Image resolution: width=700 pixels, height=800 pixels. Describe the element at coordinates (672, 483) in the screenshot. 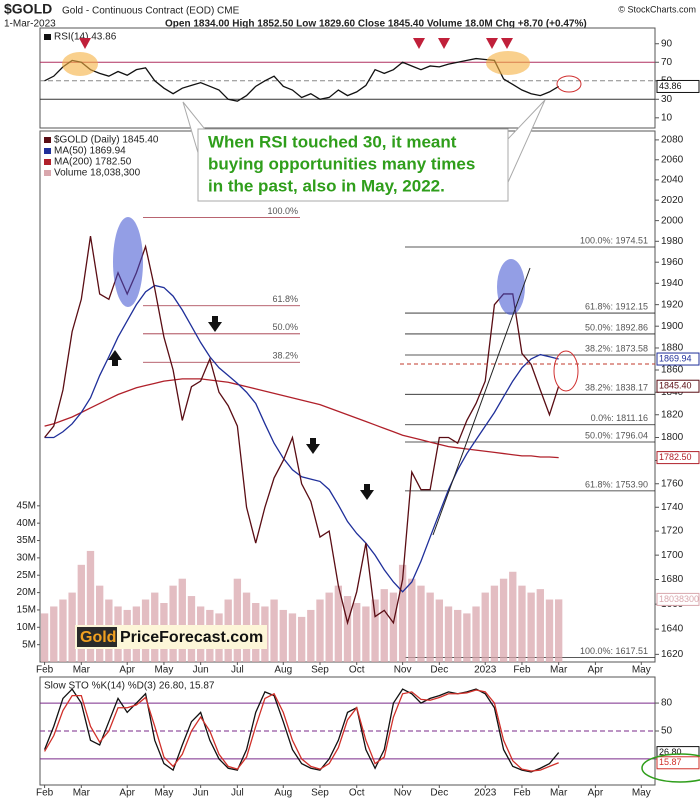

I see `y-tick-label: 1760` at that location.